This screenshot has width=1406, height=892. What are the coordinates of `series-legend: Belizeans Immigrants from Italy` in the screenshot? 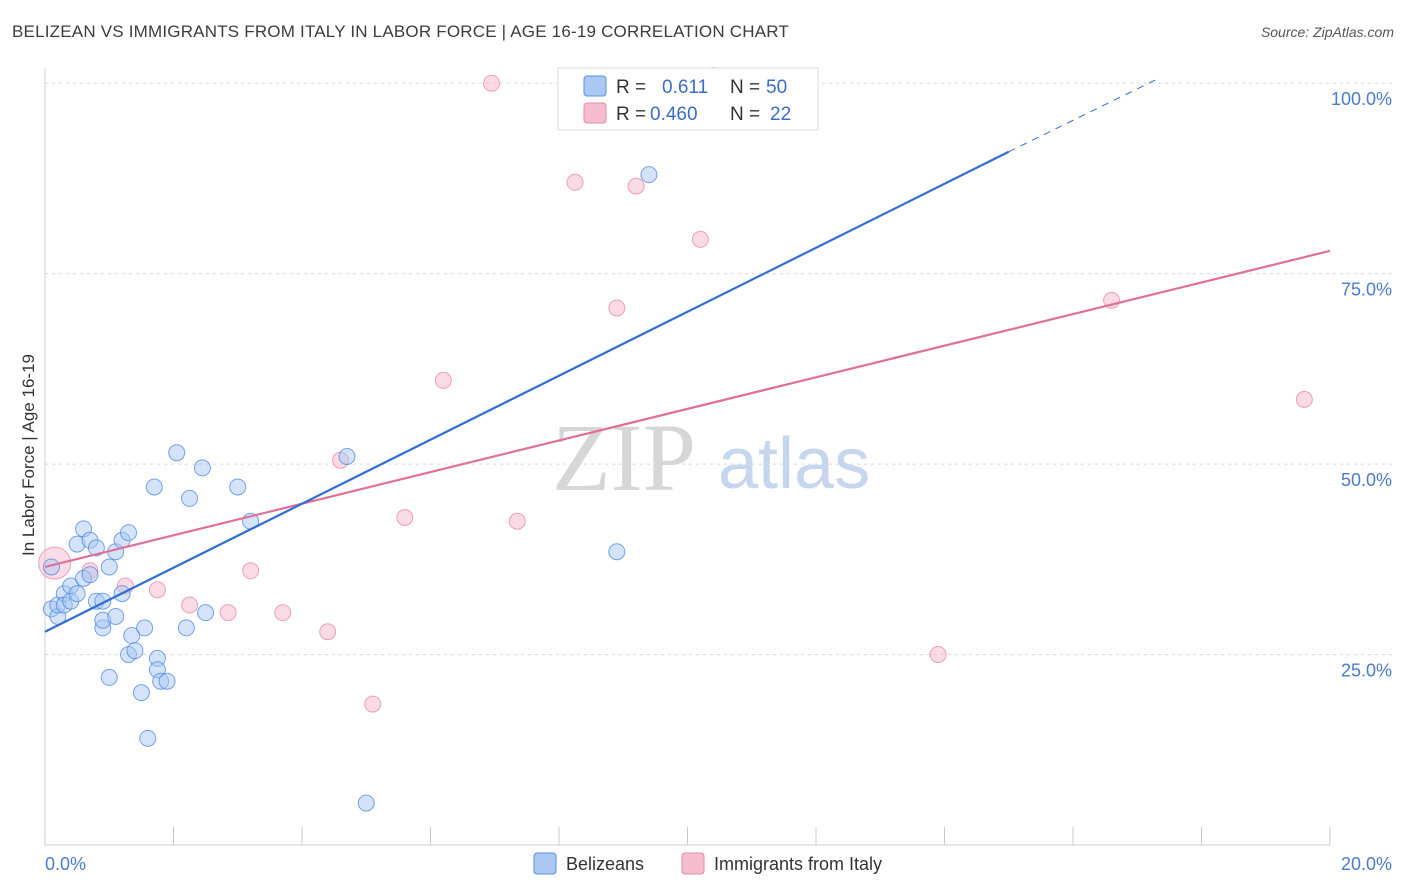 It's located at (707, 863).